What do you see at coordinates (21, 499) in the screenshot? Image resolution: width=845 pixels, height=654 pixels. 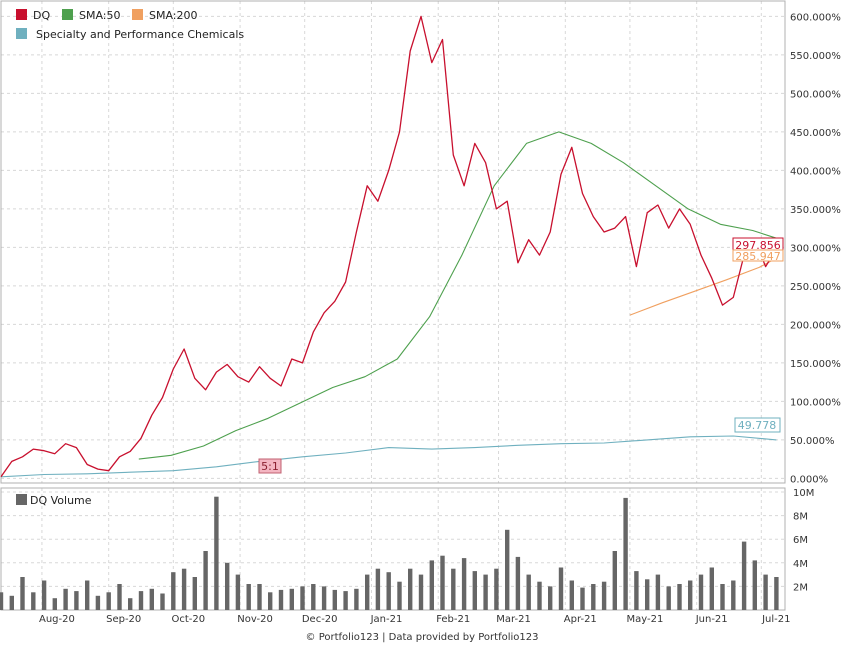 I see `legend-swatch-volume` at bounding box center [21, 499].